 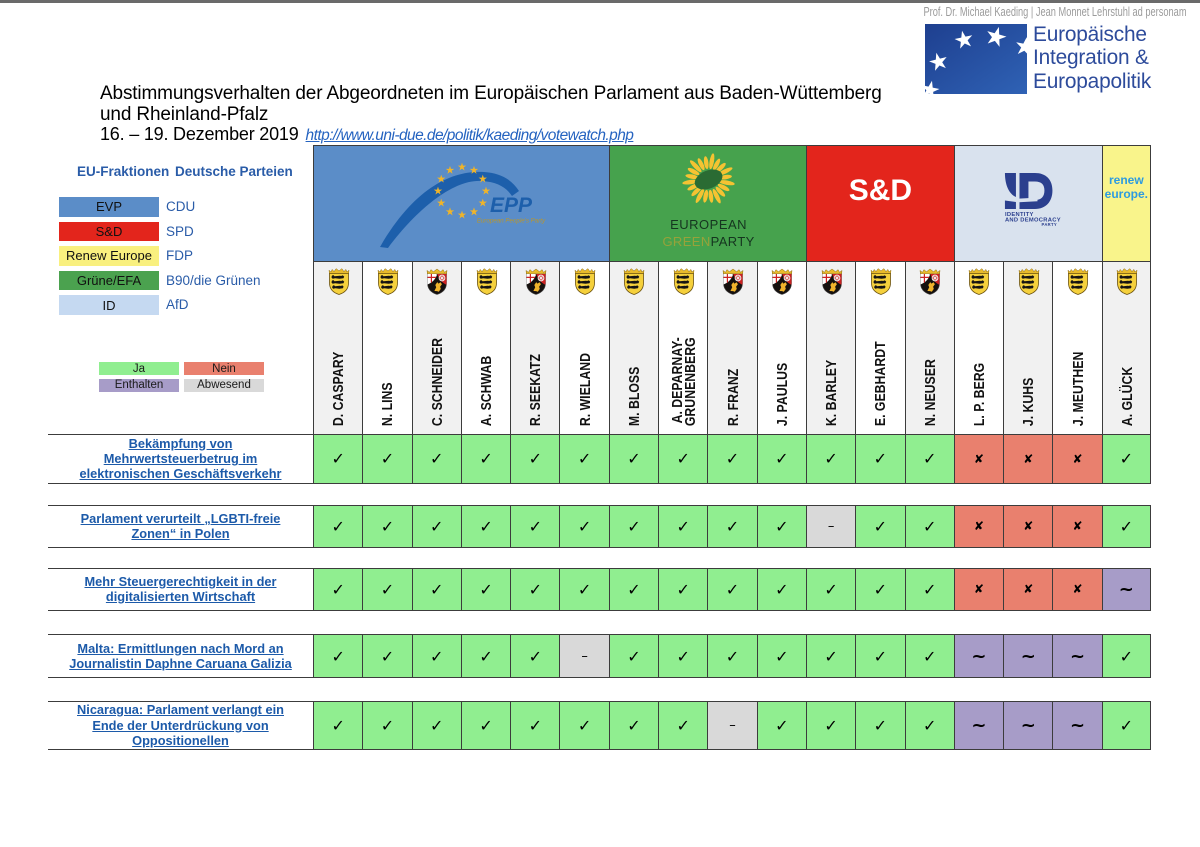 I want to click on member-name: C. SCHNEIDER, so click(x=437, y=365).